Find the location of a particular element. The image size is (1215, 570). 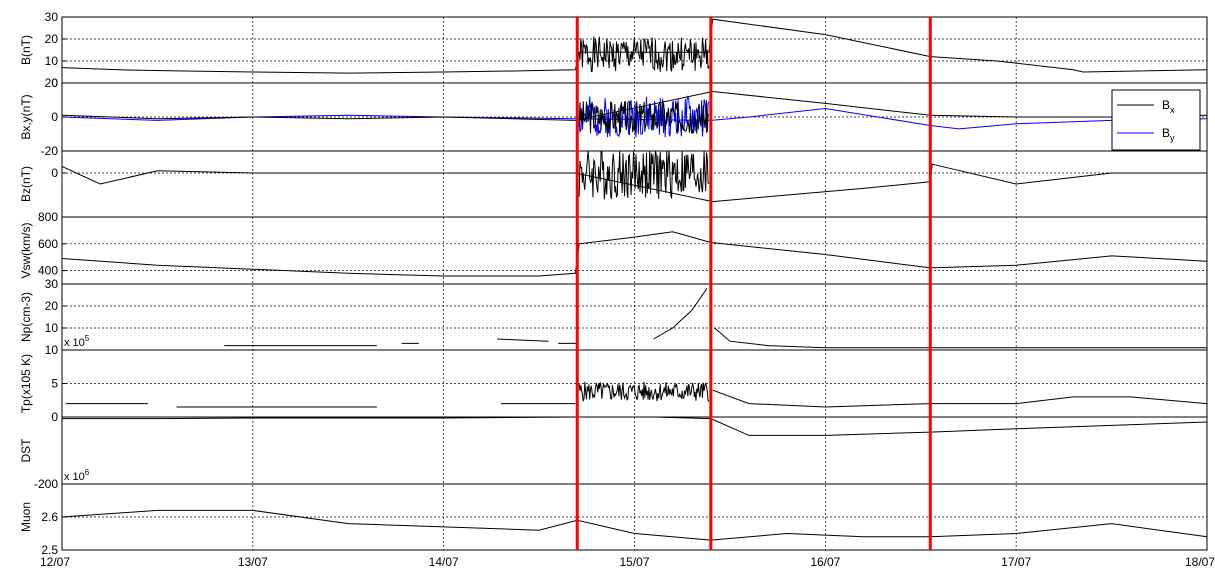

y-axis-label: Muon is located at coordinates (26, 517).